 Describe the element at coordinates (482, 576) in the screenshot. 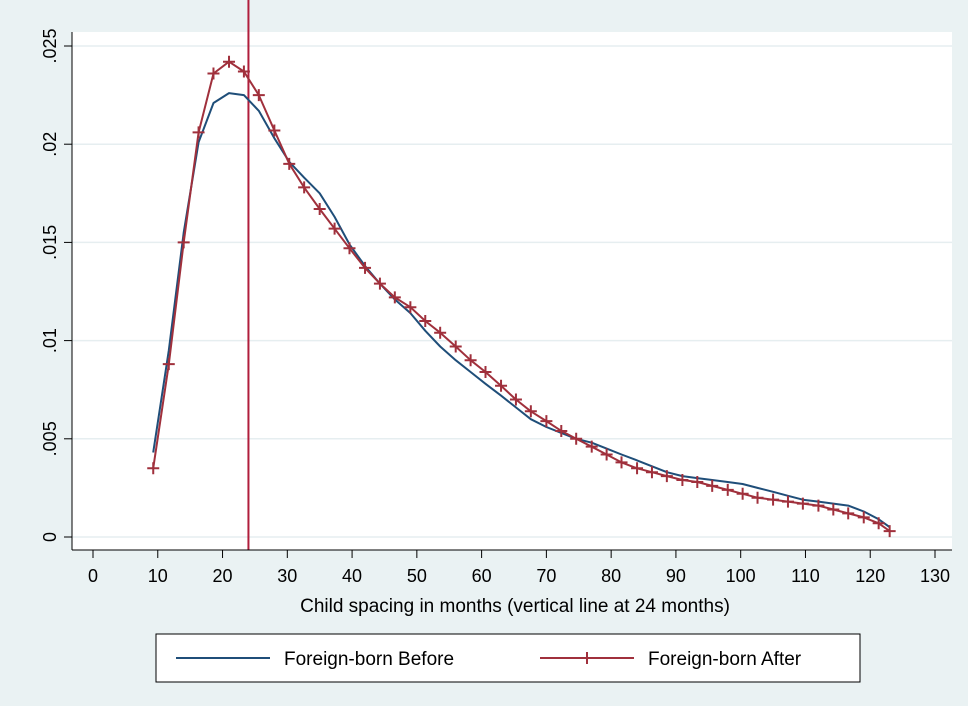

I see `x-tick-label-6: 60` at that location.